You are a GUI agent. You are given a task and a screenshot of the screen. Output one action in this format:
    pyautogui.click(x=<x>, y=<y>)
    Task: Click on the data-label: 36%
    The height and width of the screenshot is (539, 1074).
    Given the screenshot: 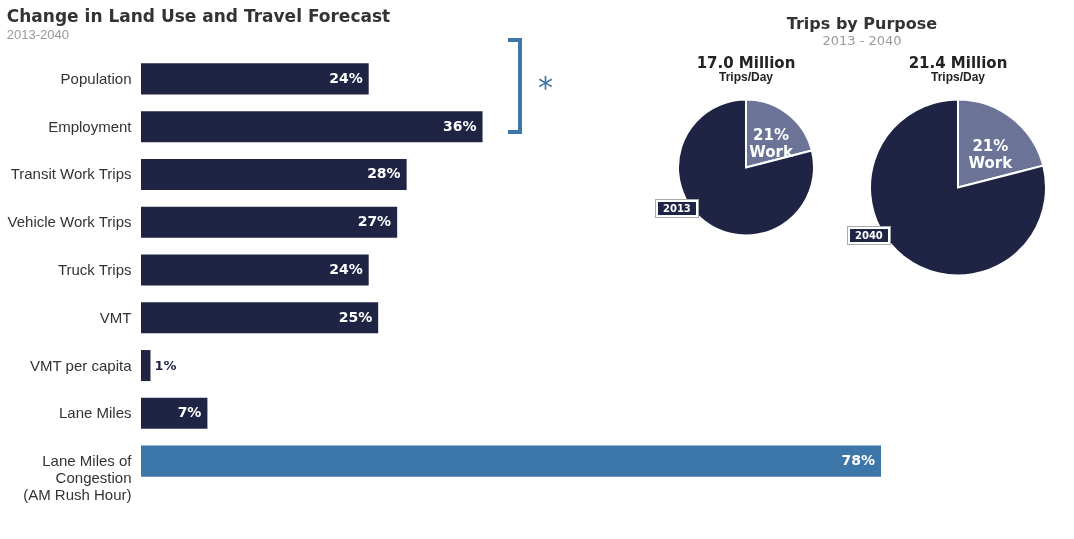 What is the action you would take?
    pyautogui.click(x=460, y=125)
    